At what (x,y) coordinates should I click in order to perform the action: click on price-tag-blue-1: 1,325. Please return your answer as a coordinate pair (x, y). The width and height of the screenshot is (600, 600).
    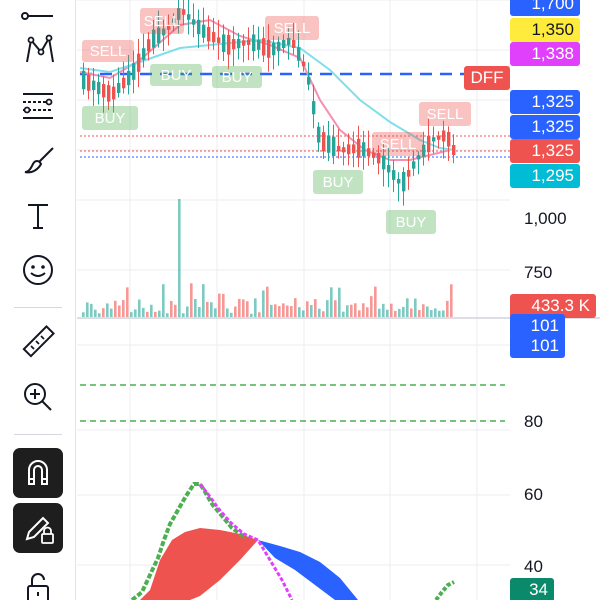
    Looking at the image, I should click on (545, 102).